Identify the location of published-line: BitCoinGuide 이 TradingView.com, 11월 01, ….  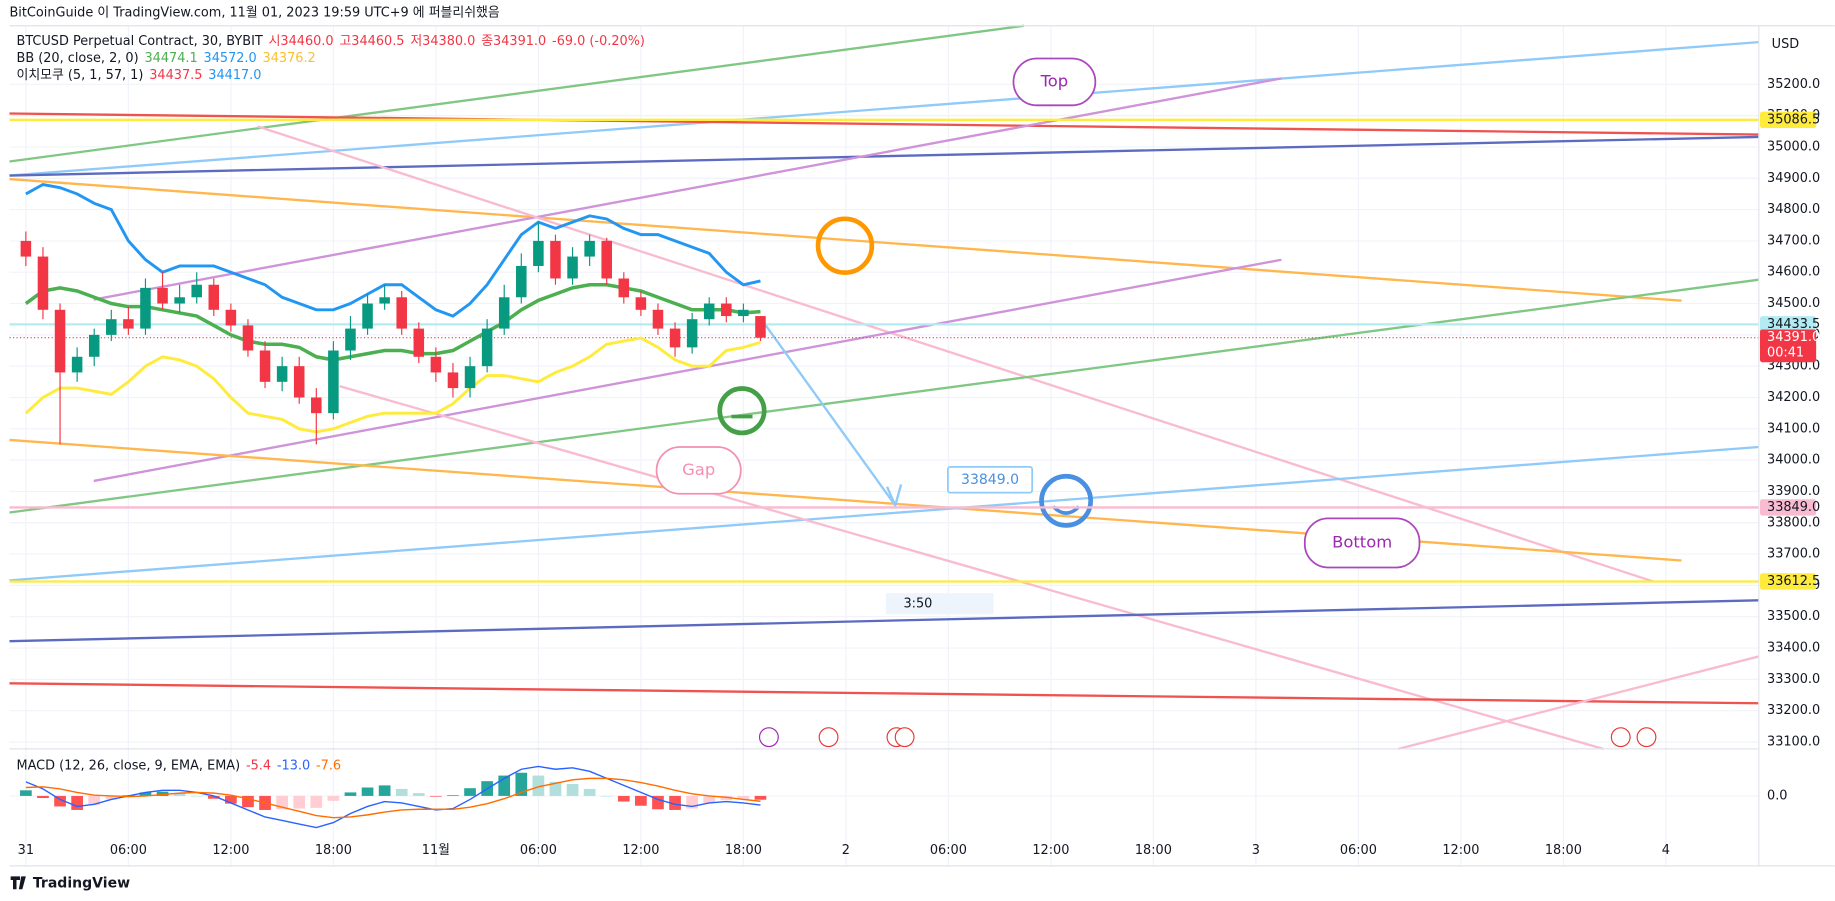
(254, 12).